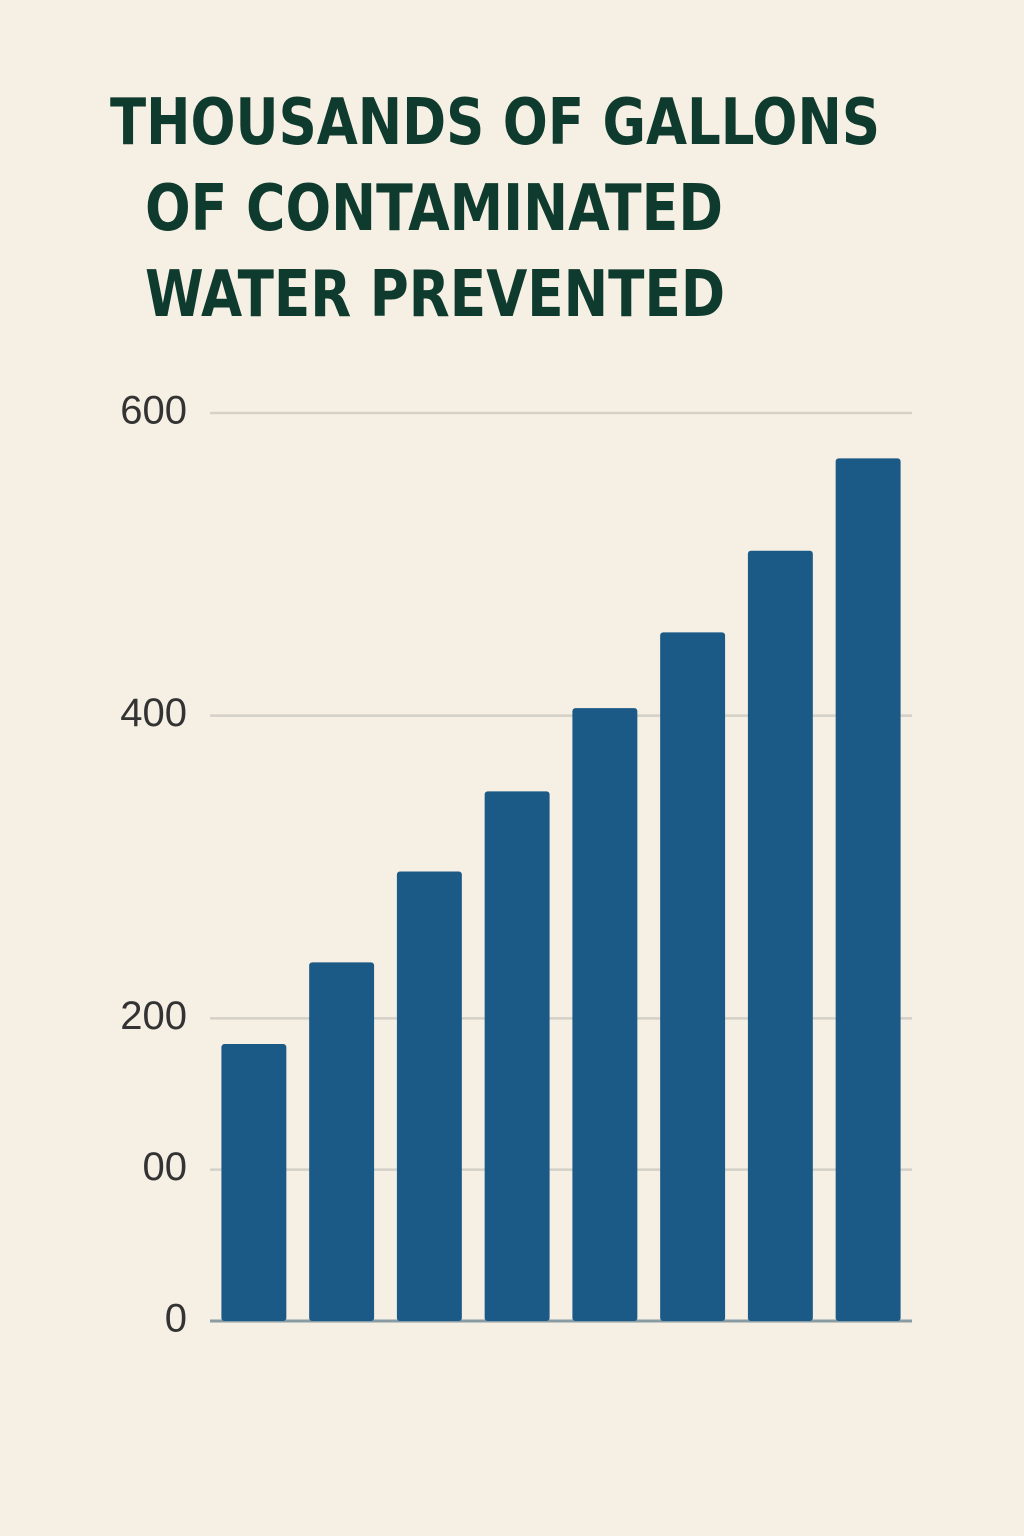 This screenshot has height=1536, width=1024. Describe the element at coordinates (176, 1319) in the screenshot. I see `y-tick-label: 0` at that location.